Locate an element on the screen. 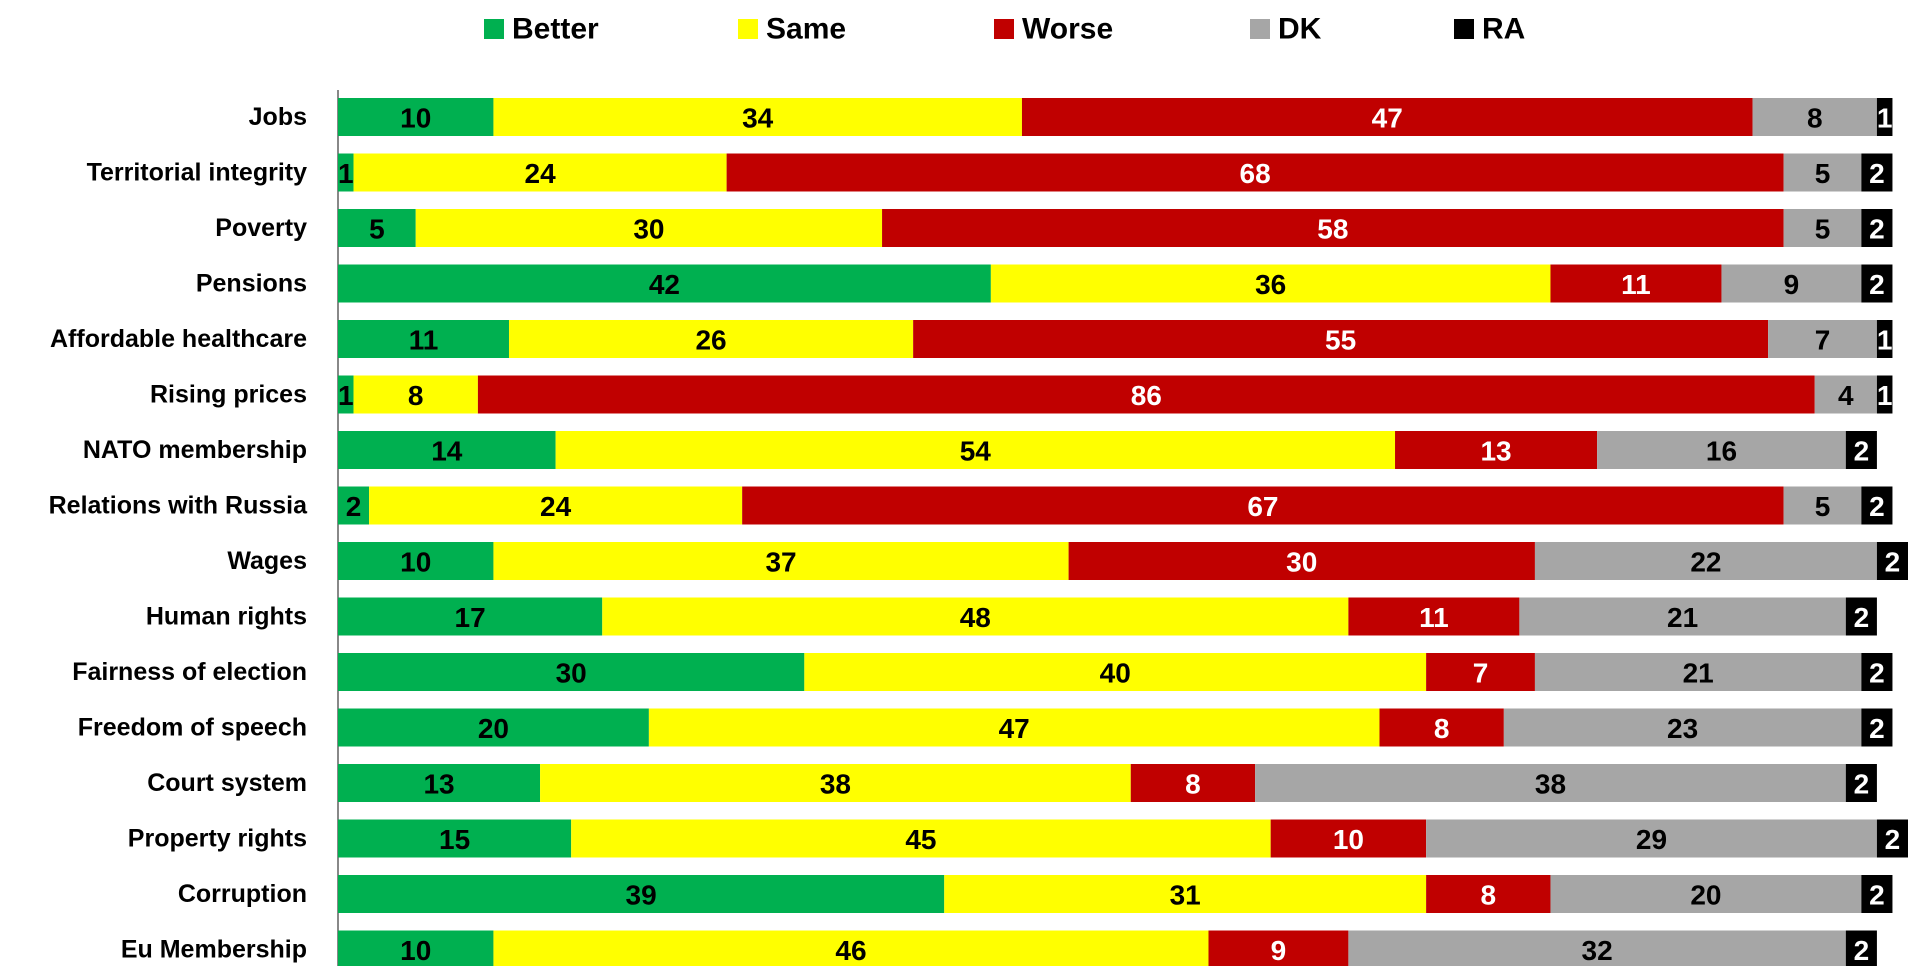 Image resolution: width=1912 pixels, height=966 pixels. category-label: Wages is located at coordinates (267, 561).